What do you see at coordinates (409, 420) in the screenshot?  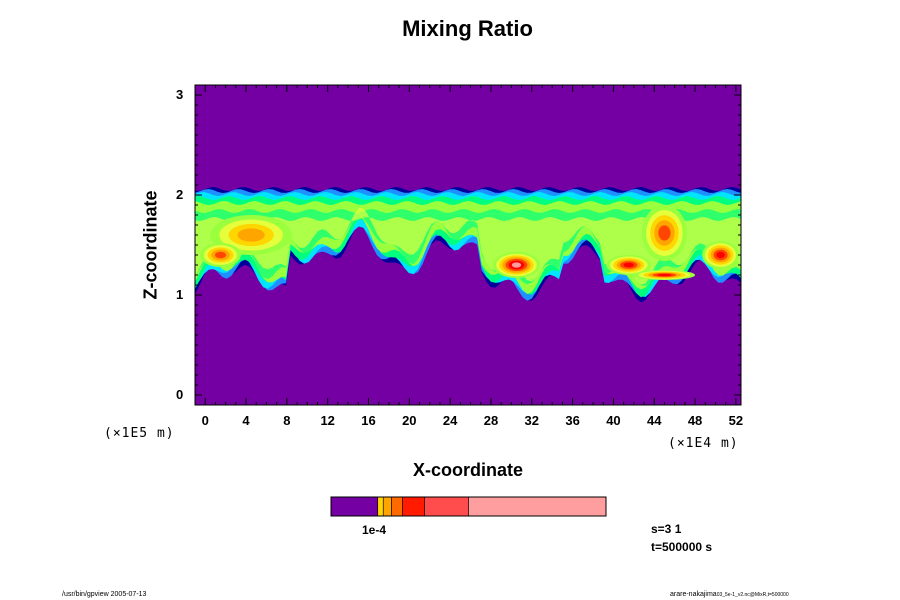 I see `x-tick-label: 20` at bounding box center [409, 420].